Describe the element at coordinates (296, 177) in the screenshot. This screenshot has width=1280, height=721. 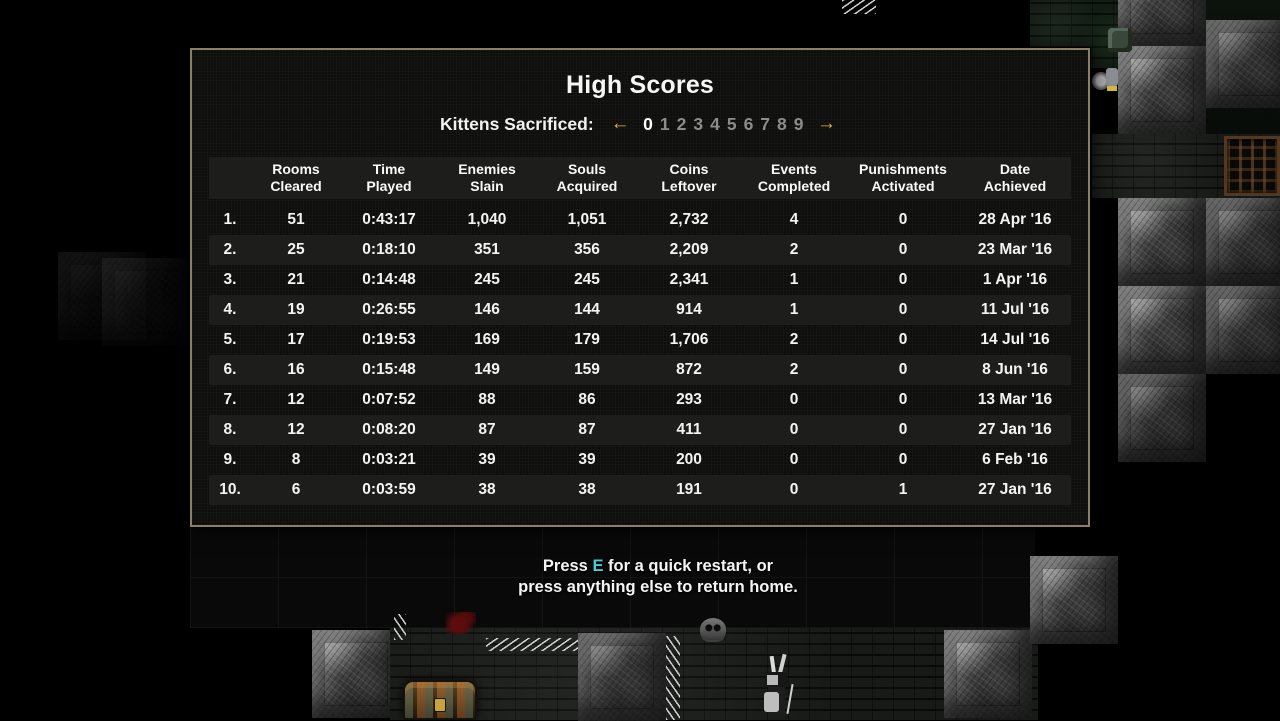
I see `column-header-rooms-cleared: Rooms Cleared` at that location.